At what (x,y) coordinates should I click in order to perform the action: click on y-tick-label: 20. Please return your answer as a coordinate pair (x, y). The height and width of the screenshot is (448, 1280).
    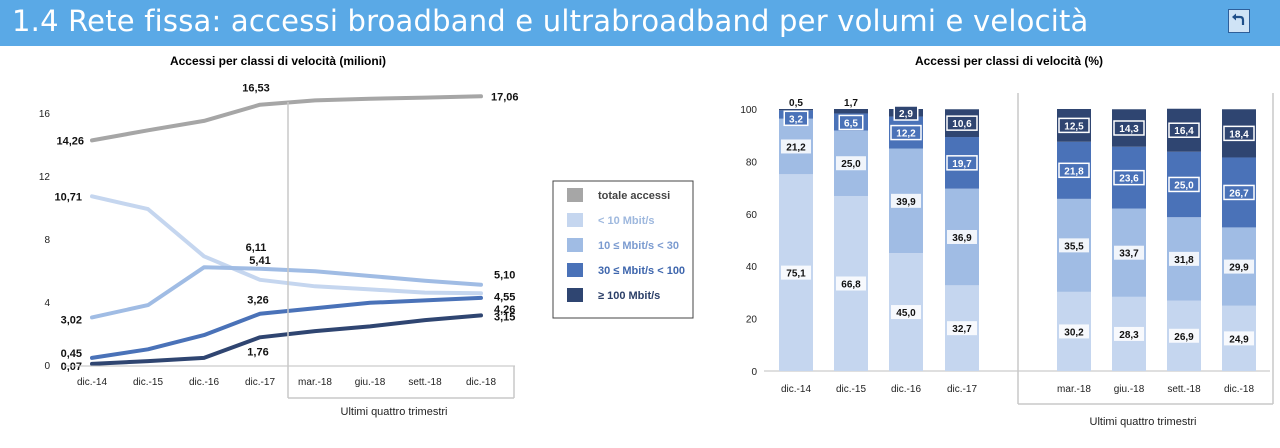
    Looking at the image, I should click on (752, 320).